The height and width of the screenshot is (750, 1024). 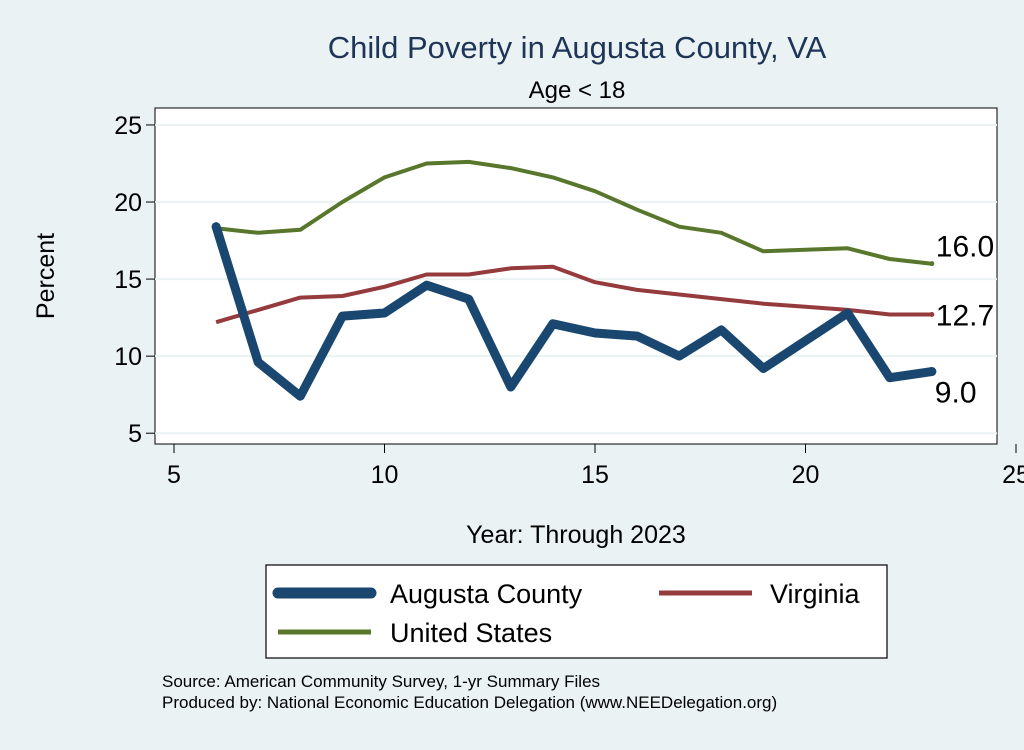 I want to click on y-tick-label: 25, so click(x=128, y=126).